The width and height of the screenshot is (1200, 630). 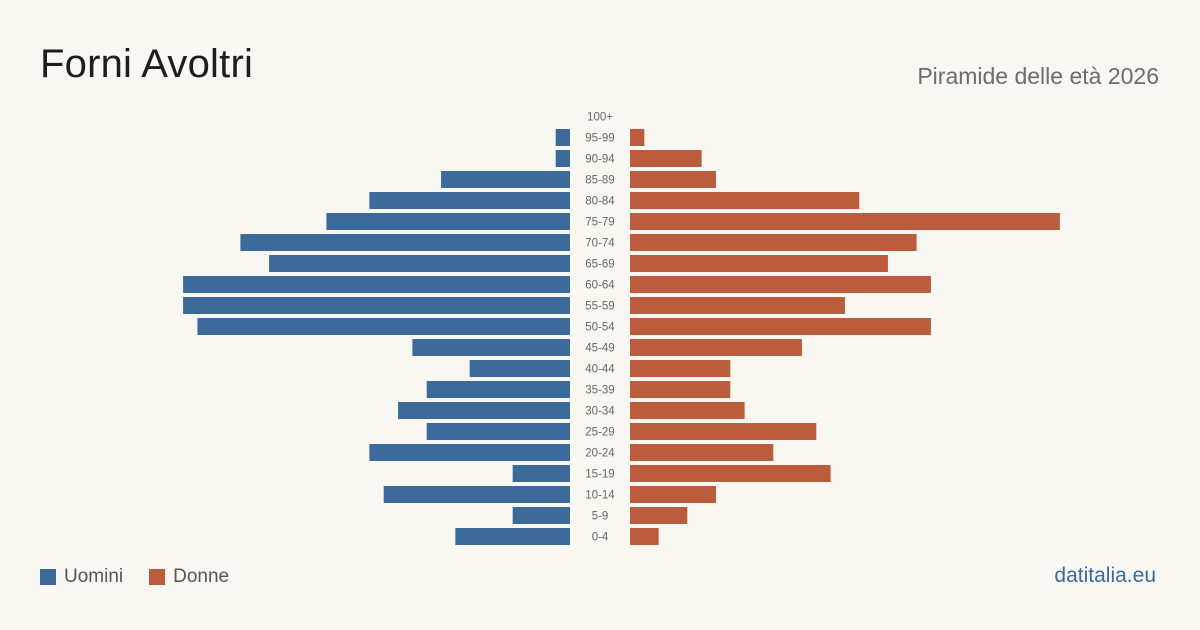 What do you see at coordinates (599, 223) in the screenshot?
I see `age-label-75-79: 75-79` at bounding box center [599, 223].